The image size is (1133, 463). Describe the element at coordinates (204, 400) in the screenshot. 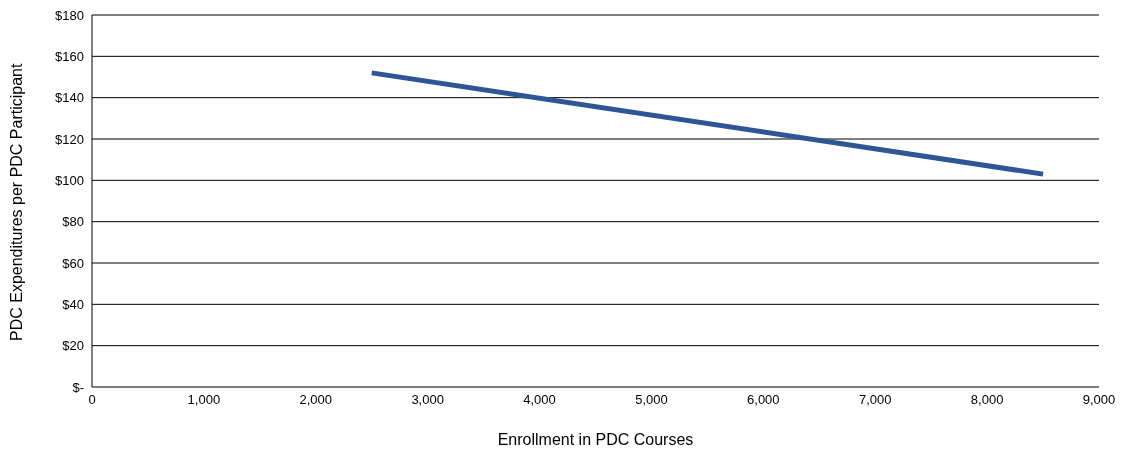

I see `x-tick-label: 1,000` at that location.